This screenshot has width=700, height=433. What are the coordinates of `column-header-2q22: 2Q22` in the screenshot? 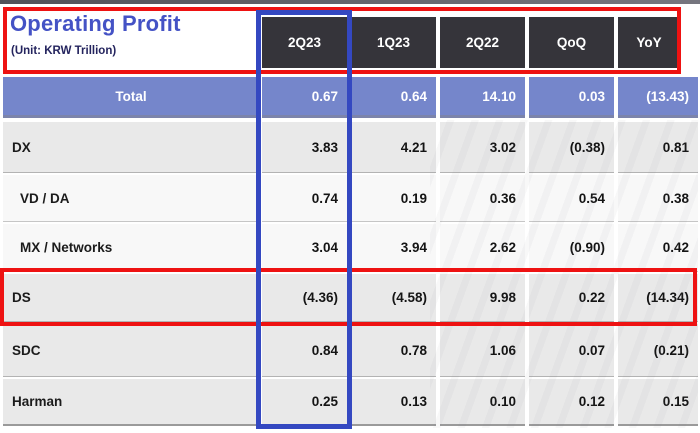 It's located at (482, 42).